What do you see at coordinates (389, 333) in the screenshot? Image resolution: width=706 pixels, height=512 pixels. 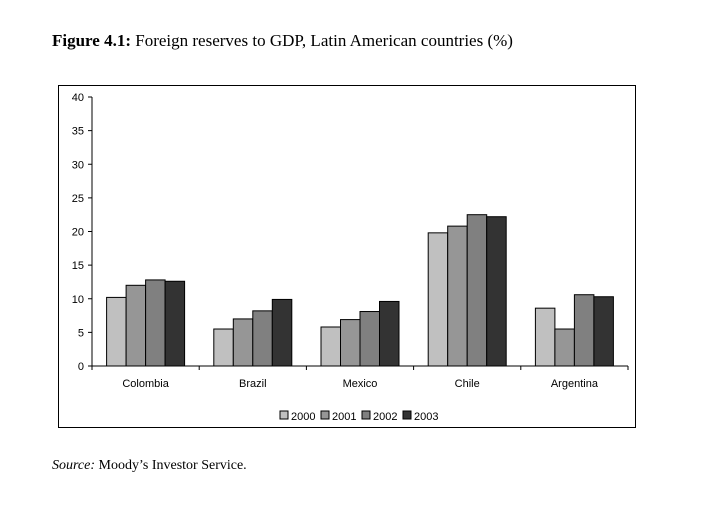 I see `bar-mexico-2003` at bounding box center [389, 333].